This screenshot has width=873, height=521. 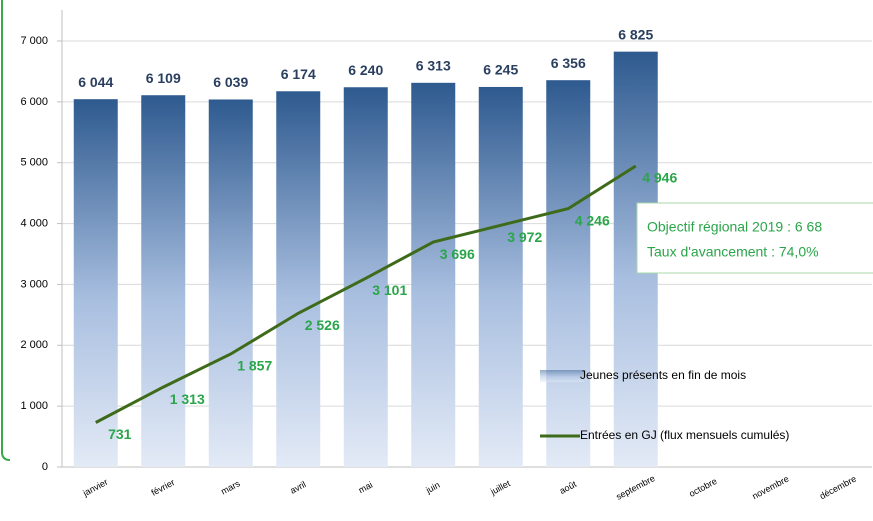 What do you see at coordinates (365, 70) in the screenshot?
I see `bar-value-label: 6 240` at bounding box center [365, 70].